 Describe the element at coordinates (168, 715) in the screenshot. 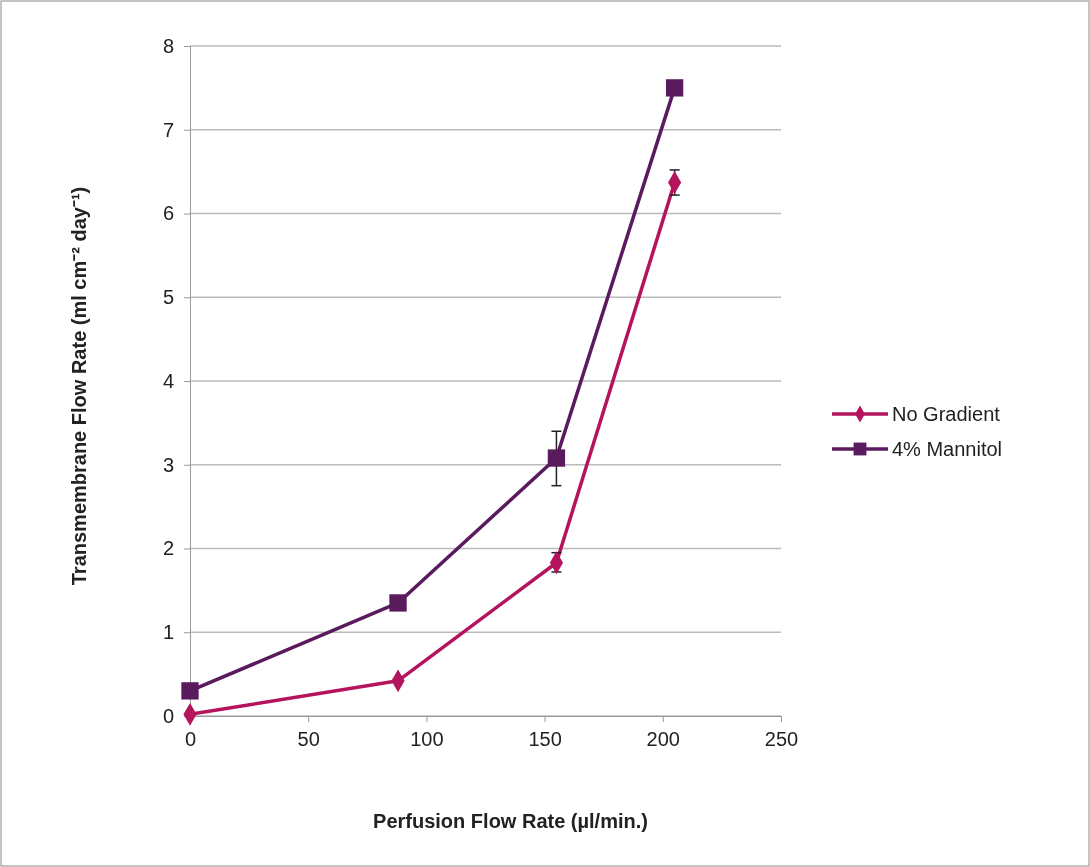

I see `y-tick-label: 0` at that location.